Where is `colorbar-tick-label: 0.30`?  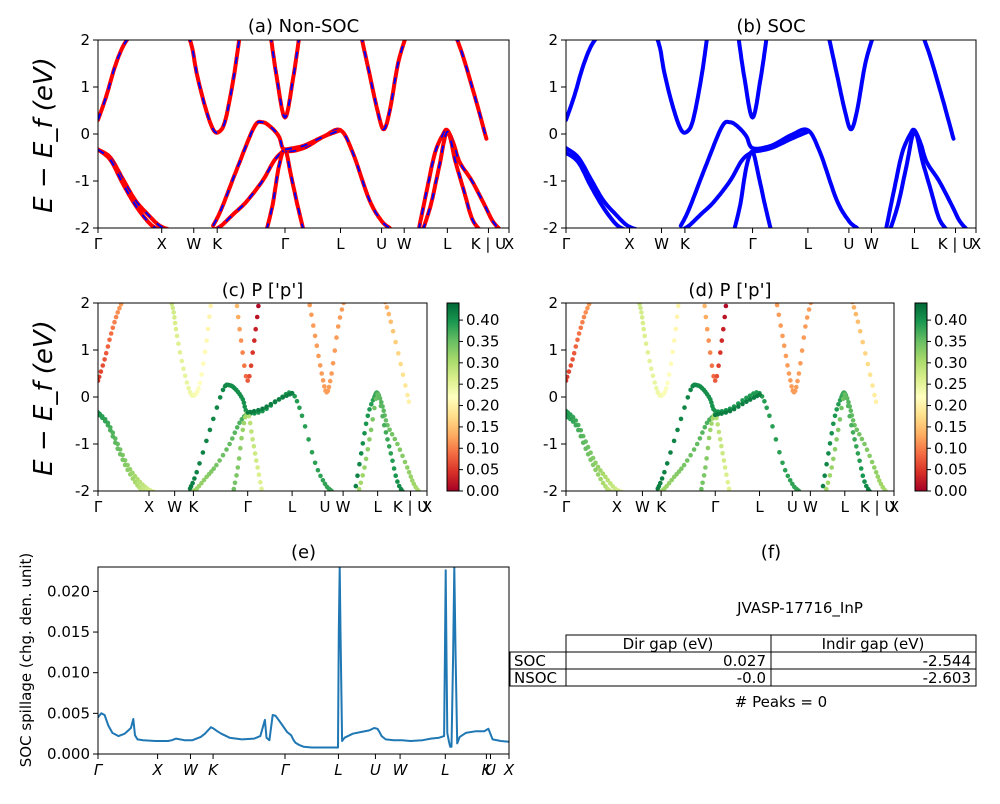 colorbar-tick-label: 0.30 is located at coordinates (482, 363).